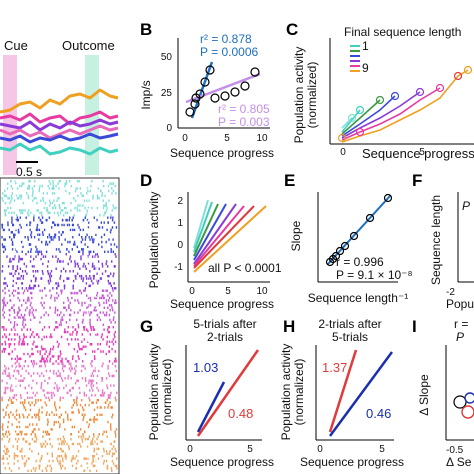  Describe the element at coordinates (418, 153) in the screenshot. I see `panel-c-xlabel: Sequence progress` at that location.